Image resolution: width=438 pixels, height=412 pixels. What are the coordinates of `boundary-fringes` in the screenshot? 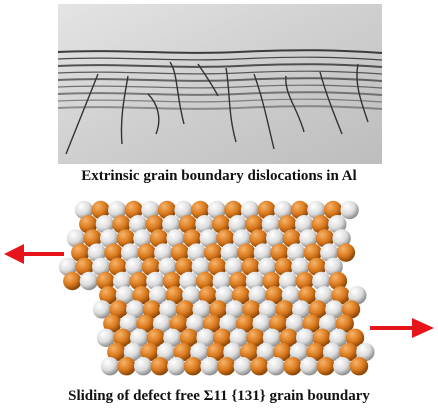 It's located at (220, 79).